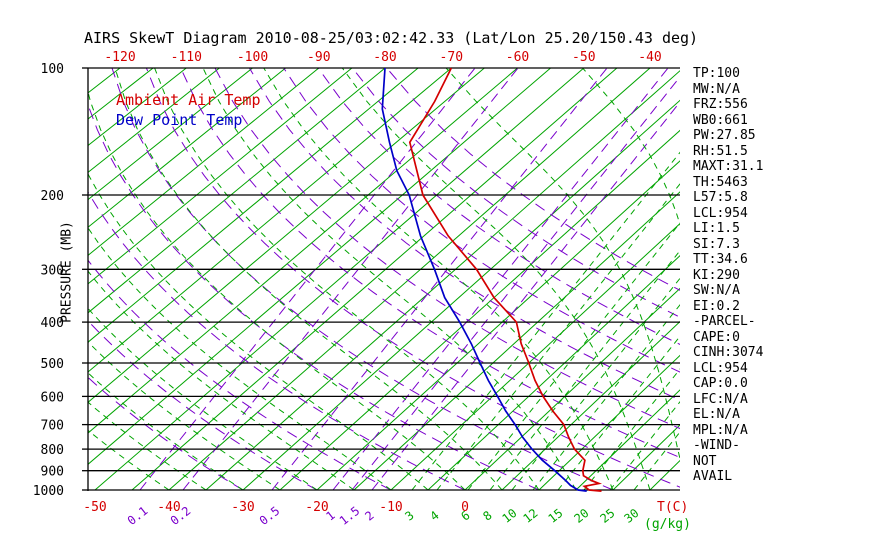  I want to click on stat-line: NOT, so click(705, 461).